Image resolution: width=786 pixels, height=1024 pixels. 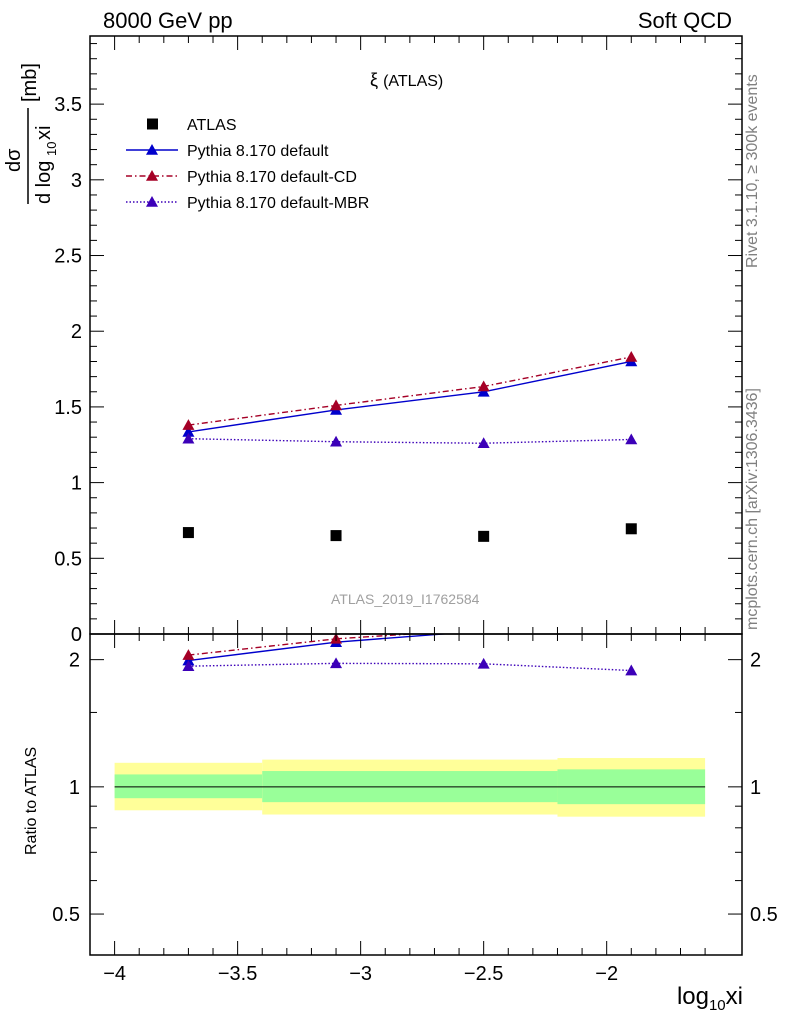 What do you see at coordinates (755, 661) in the screenshot?
I see `ratio-y-tick-label-right: 2` at bounding box center [755, 661].